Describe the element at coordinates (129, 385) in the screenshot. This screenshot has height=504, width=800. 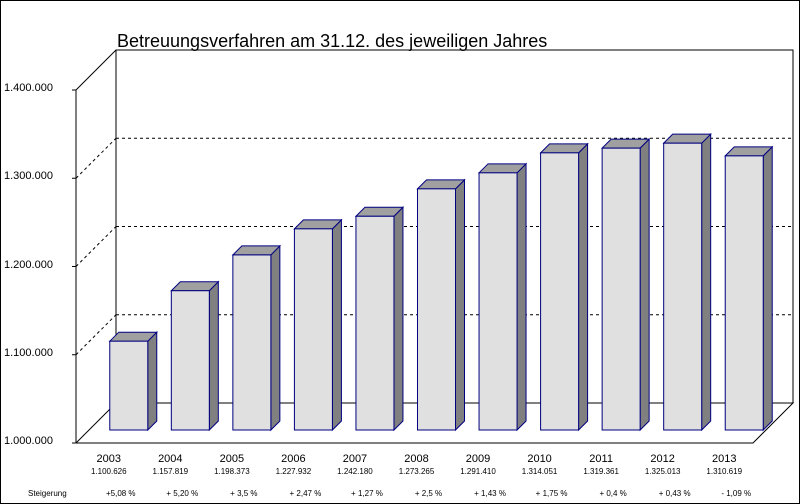
I see `bar-2003` at that location.